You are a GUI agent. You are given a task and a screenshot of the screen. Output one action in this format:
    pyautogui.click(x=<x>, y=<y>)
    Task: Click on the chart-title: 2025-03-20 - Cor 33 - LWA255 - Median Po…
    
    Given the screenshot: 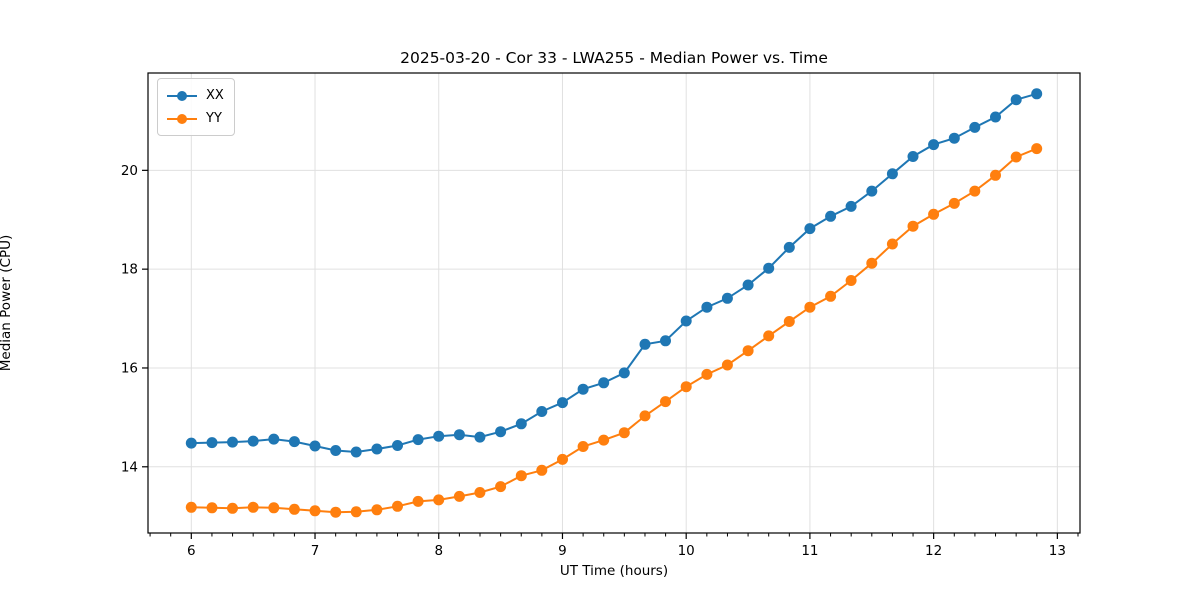 What is the action you would take?
    pyautogui.click(x=614, y=58)
    